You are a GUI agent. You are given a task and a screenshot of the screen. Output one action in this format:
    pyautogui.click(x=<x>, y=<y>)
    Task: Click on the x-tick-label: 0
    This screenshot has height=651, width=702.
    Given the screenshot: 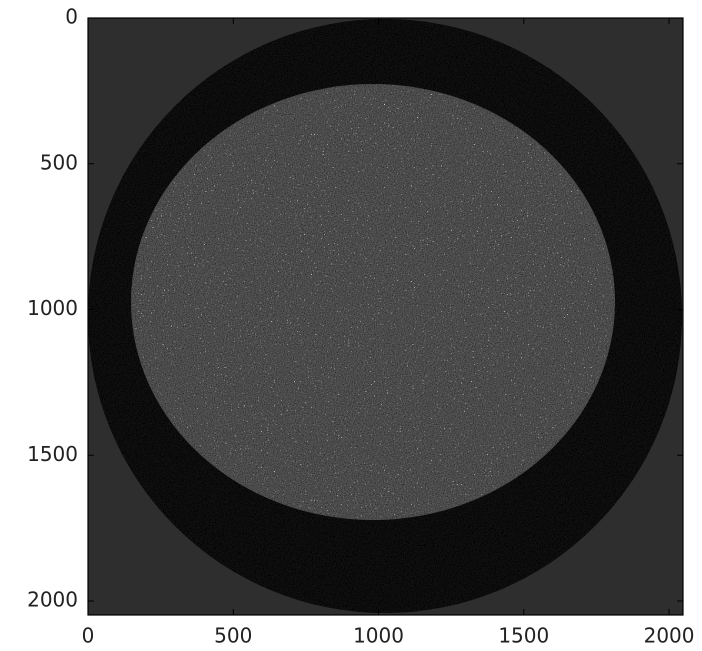 What is the action you would take?
    pyautogui.click(x=88, y=636)
    